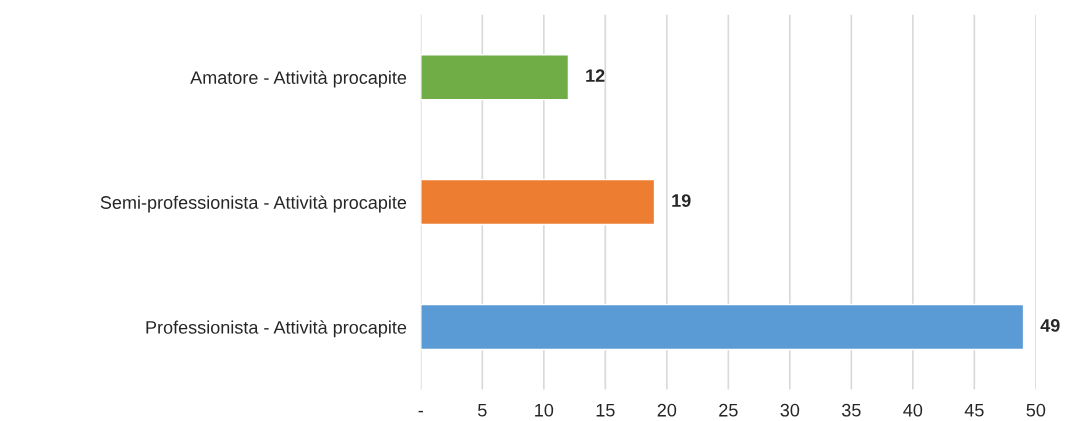  Describe the element at coordinates (298, 79) in the screenshot. I see `y-tick-label: Amatore - Attività procapite` at that location.